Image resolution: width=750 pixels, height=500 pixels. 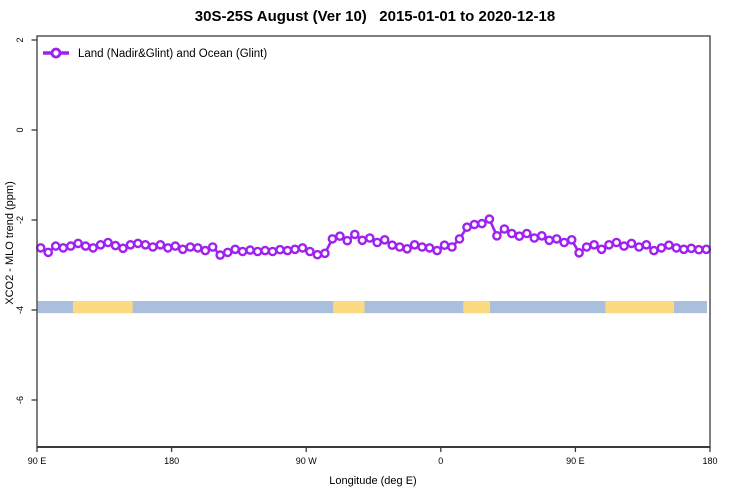 What do you see at coordinates (307, 461) in the screenshot?
I see `x-tick-label: 90 W` at bounding box center [307, 461].